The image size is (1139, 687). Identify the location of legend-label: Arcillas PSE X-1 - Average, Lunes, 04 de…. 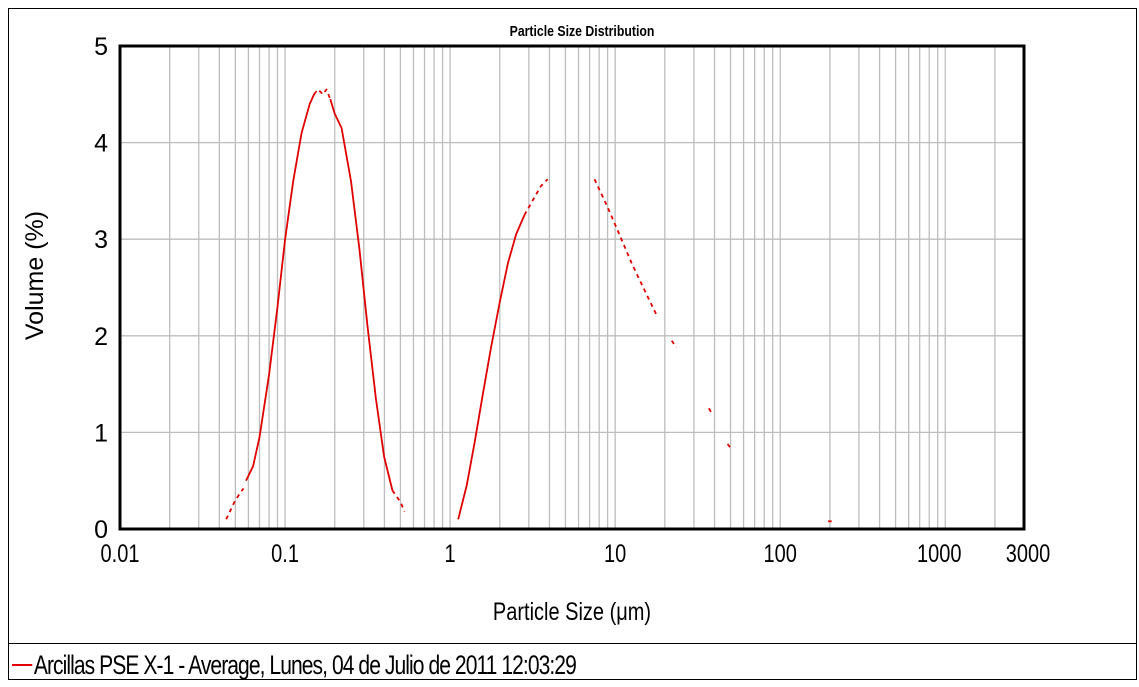
(305, 664).